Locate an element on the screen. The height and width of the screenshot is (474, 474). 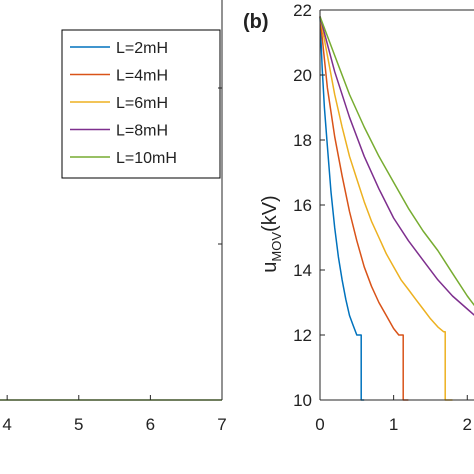
panel-b-x-tick-label: 1 is located at coordinates (393, 424).